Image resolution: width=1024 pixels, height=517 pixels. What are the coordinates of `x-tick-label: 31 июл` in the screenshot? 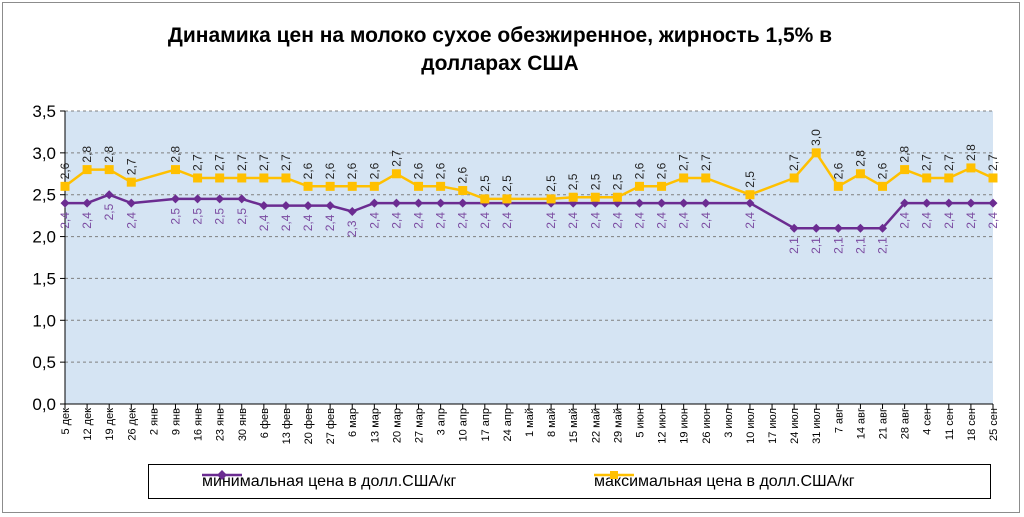 It's located at (817, 426).